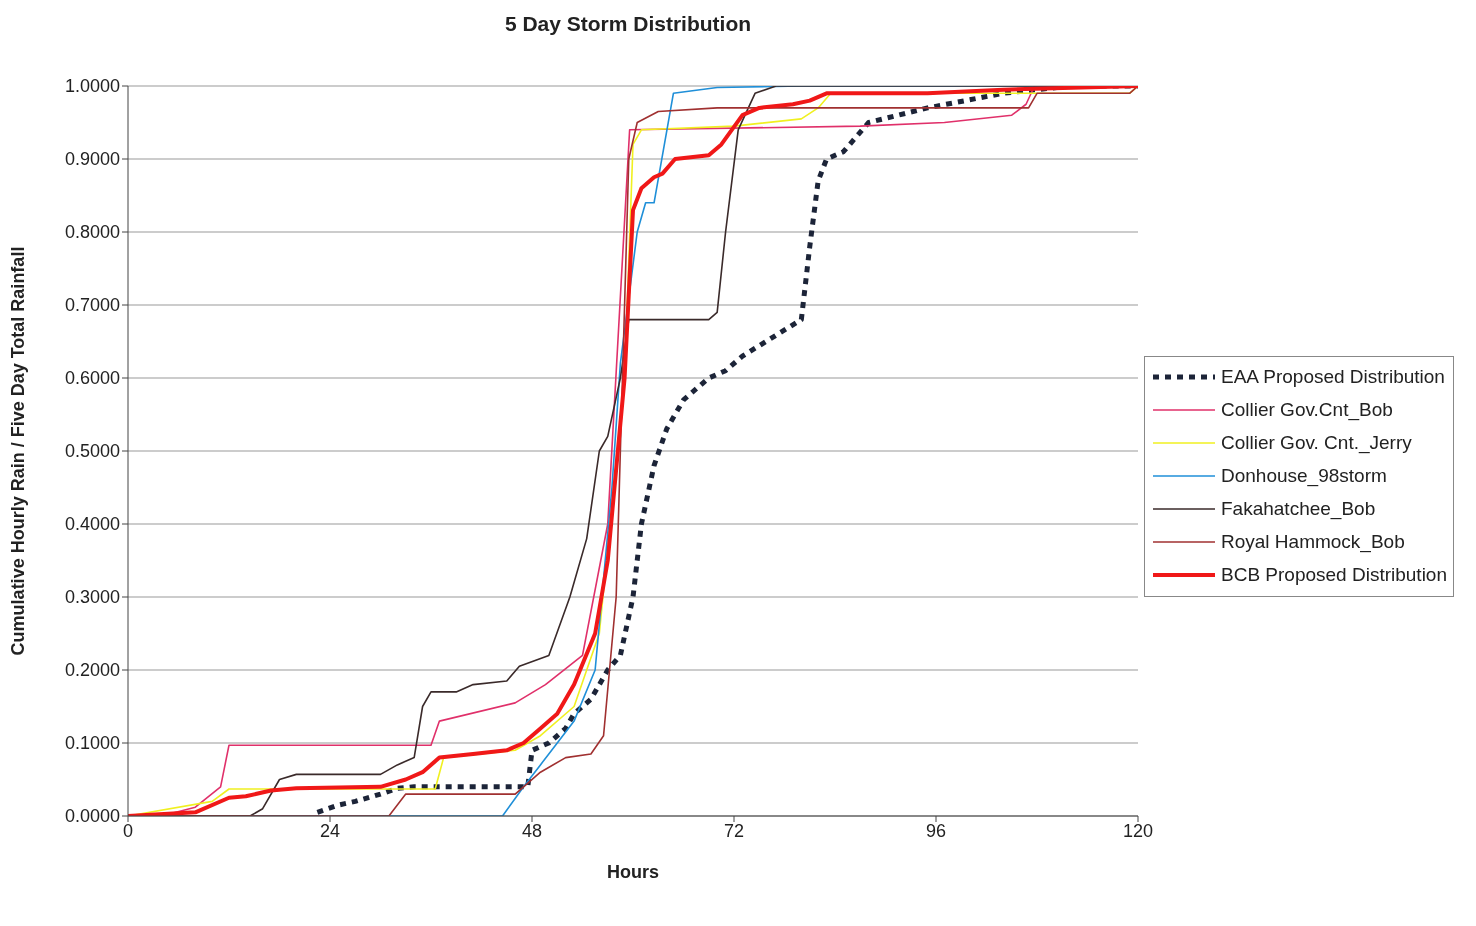 This screenshot has width=1476, height=926. What do you see at coordinates (92, 524) in the screenshot?
I see `y-tick-label: 0.4000` at bounding box center [92, 524].